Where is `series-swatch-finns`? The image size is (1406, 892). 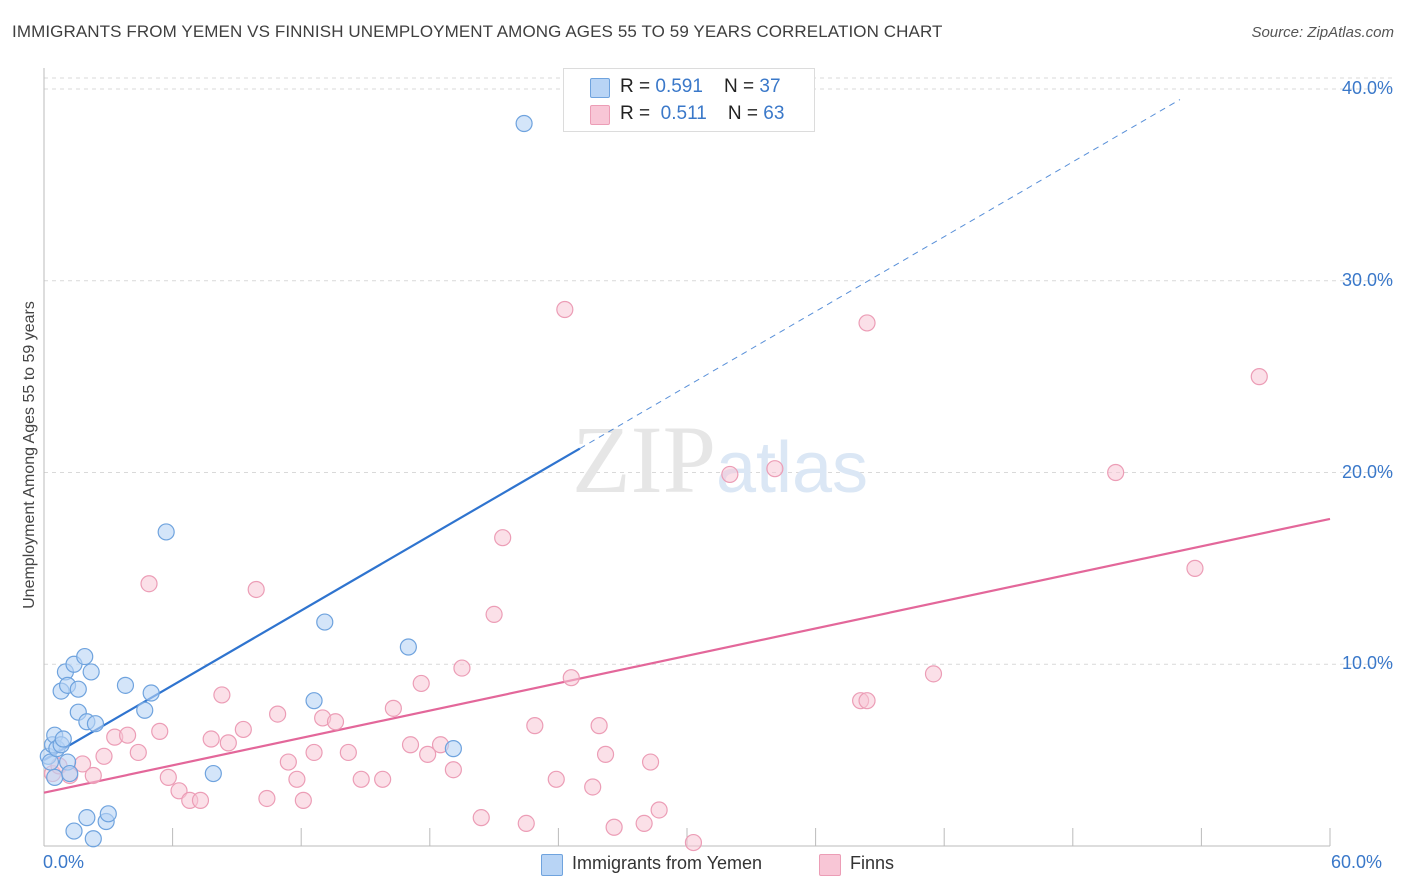
series-swatch-finns is located at coordinates (830, 865).